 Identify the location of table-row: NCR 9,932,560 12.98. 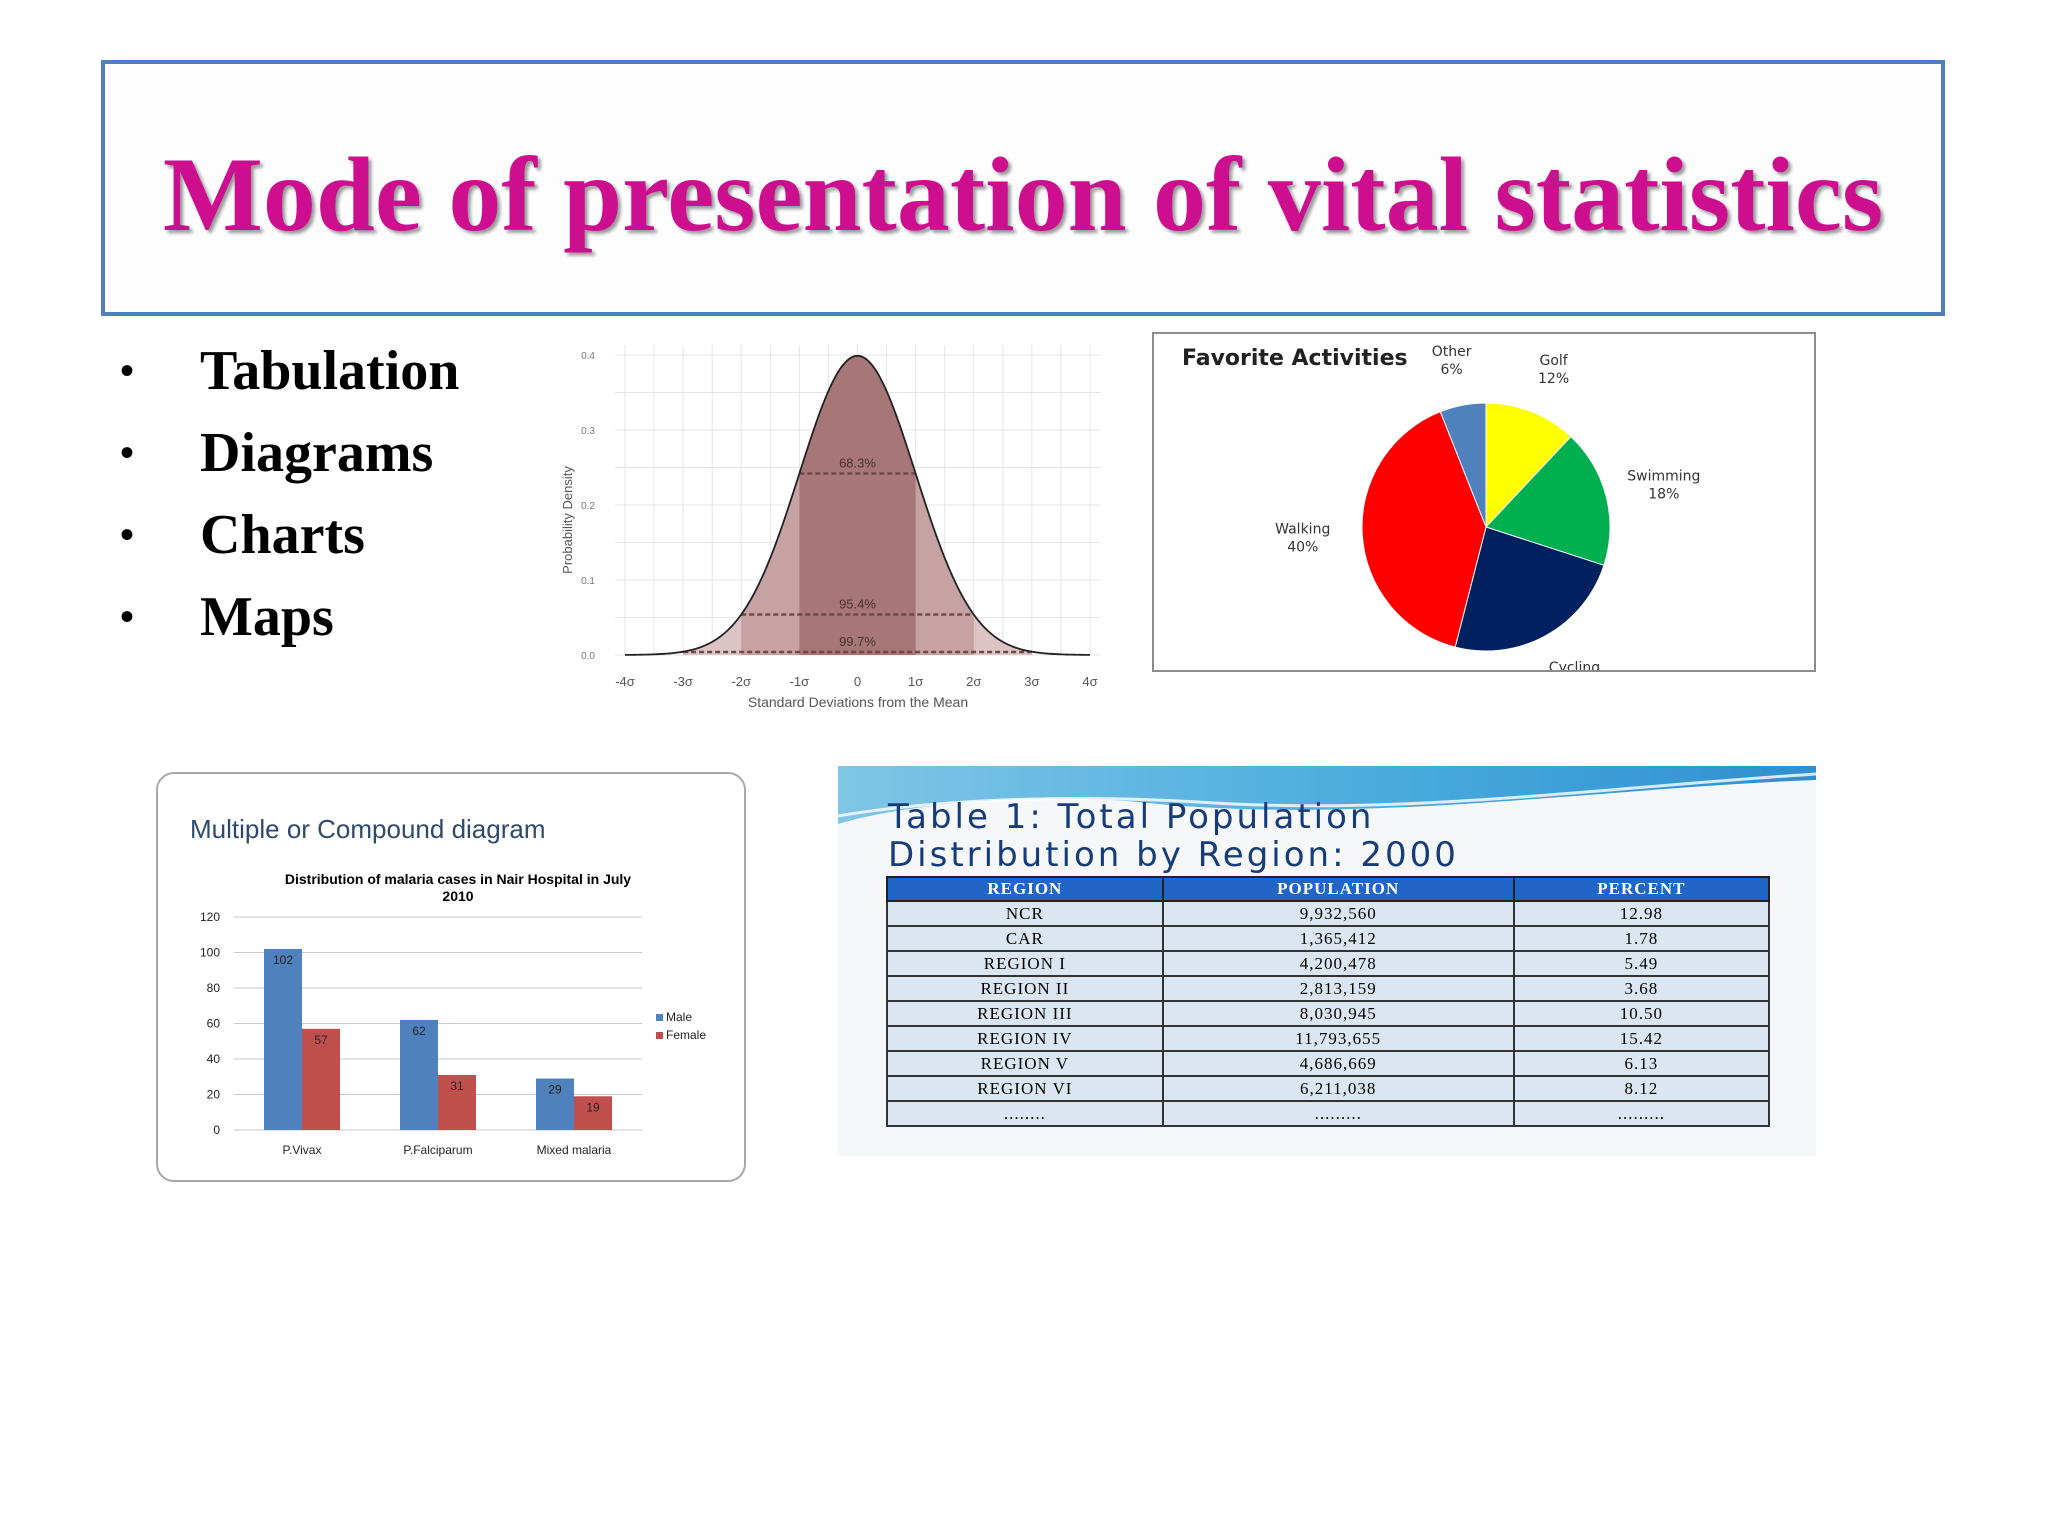
(1328, 913).